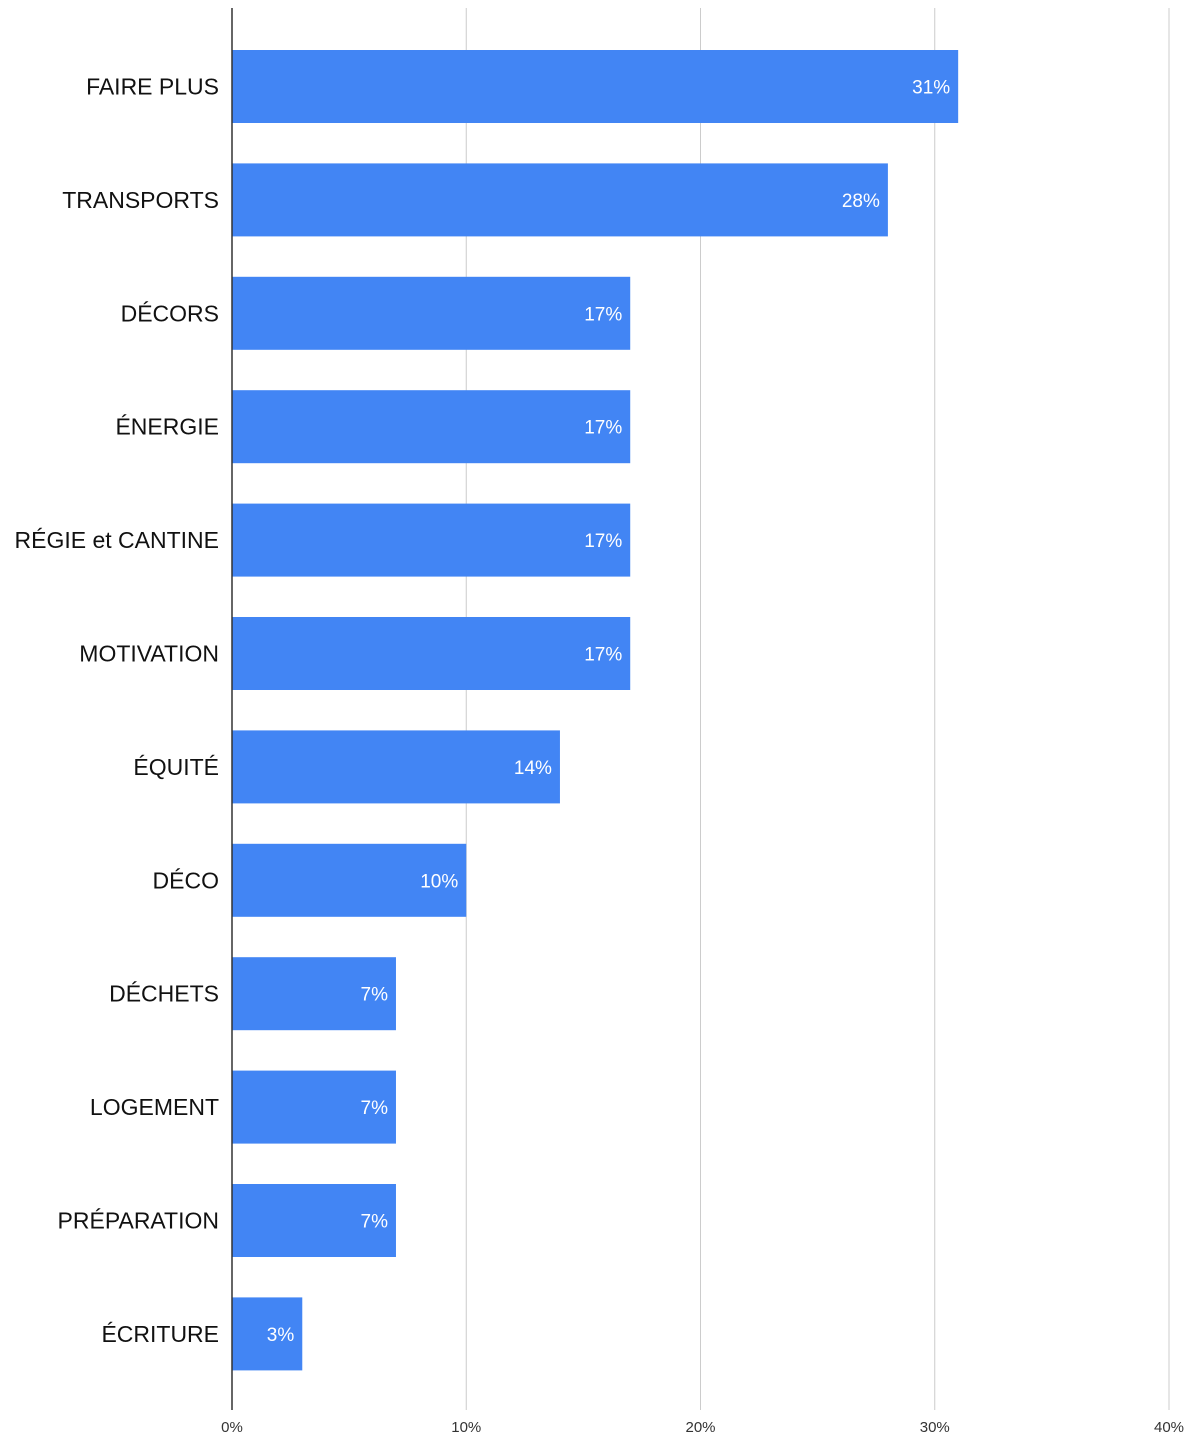  What do you see at coordinates (164, 994) in the screenshot?
I see `category-label: DÉCHETS` at bounding box center [164, 994].